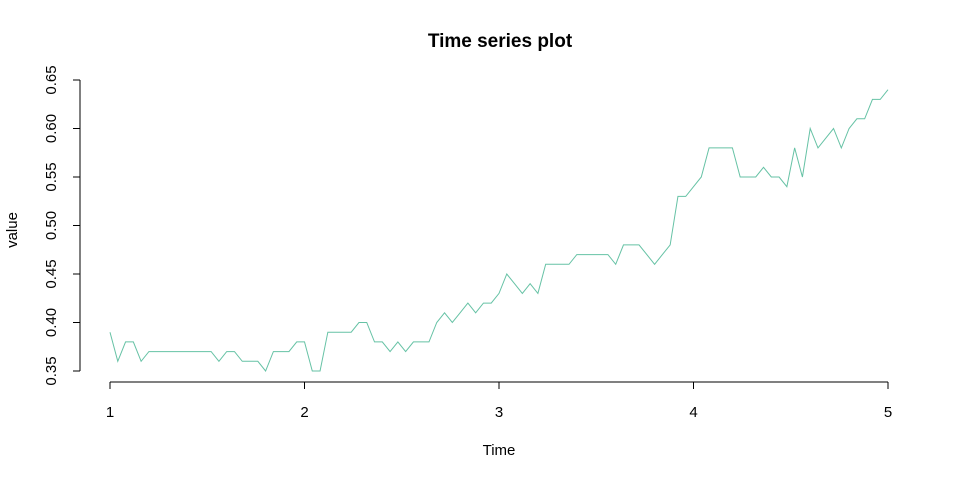 This screenshot has height=480, width=960. What do you see at coordinates (51, 176) in the screenshot?
I see `y-tick-label: 0.55` at bounding box center [51, 176].